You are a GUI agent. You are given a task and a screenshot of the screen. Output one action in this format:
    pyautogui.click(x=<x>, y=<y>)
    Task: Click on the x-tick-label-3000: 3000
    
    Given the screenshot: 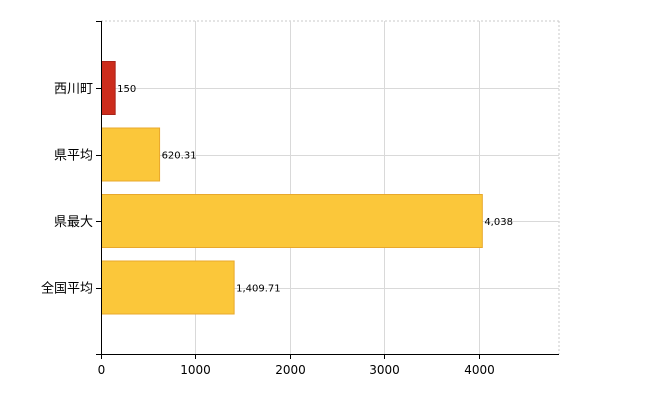 What is the action you would take?
    pyautogui.click(x=384, y=370)
    